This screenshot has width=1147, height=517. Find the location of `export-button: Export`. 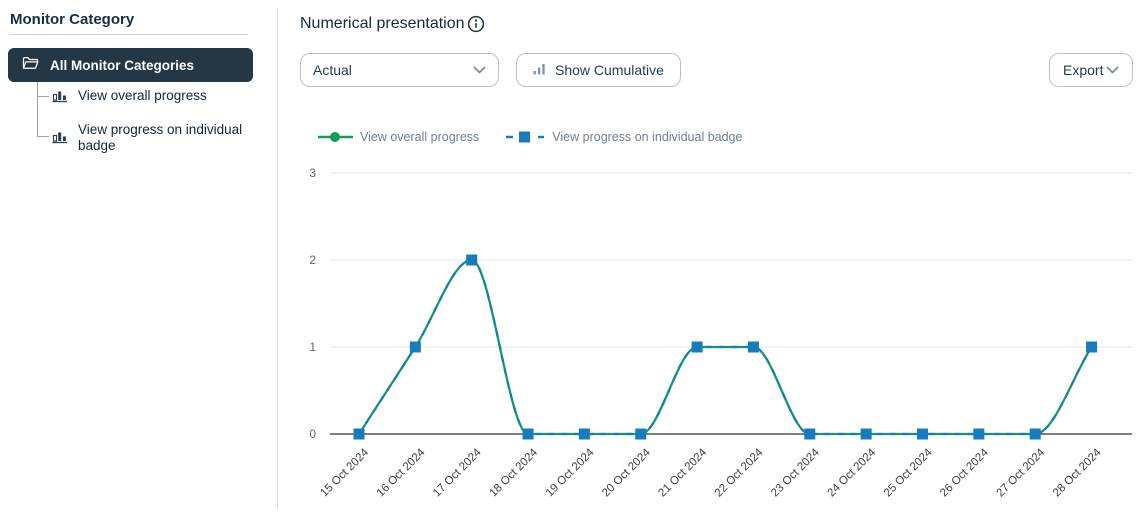

export-button: Export is located at coordinates (1091, 70).